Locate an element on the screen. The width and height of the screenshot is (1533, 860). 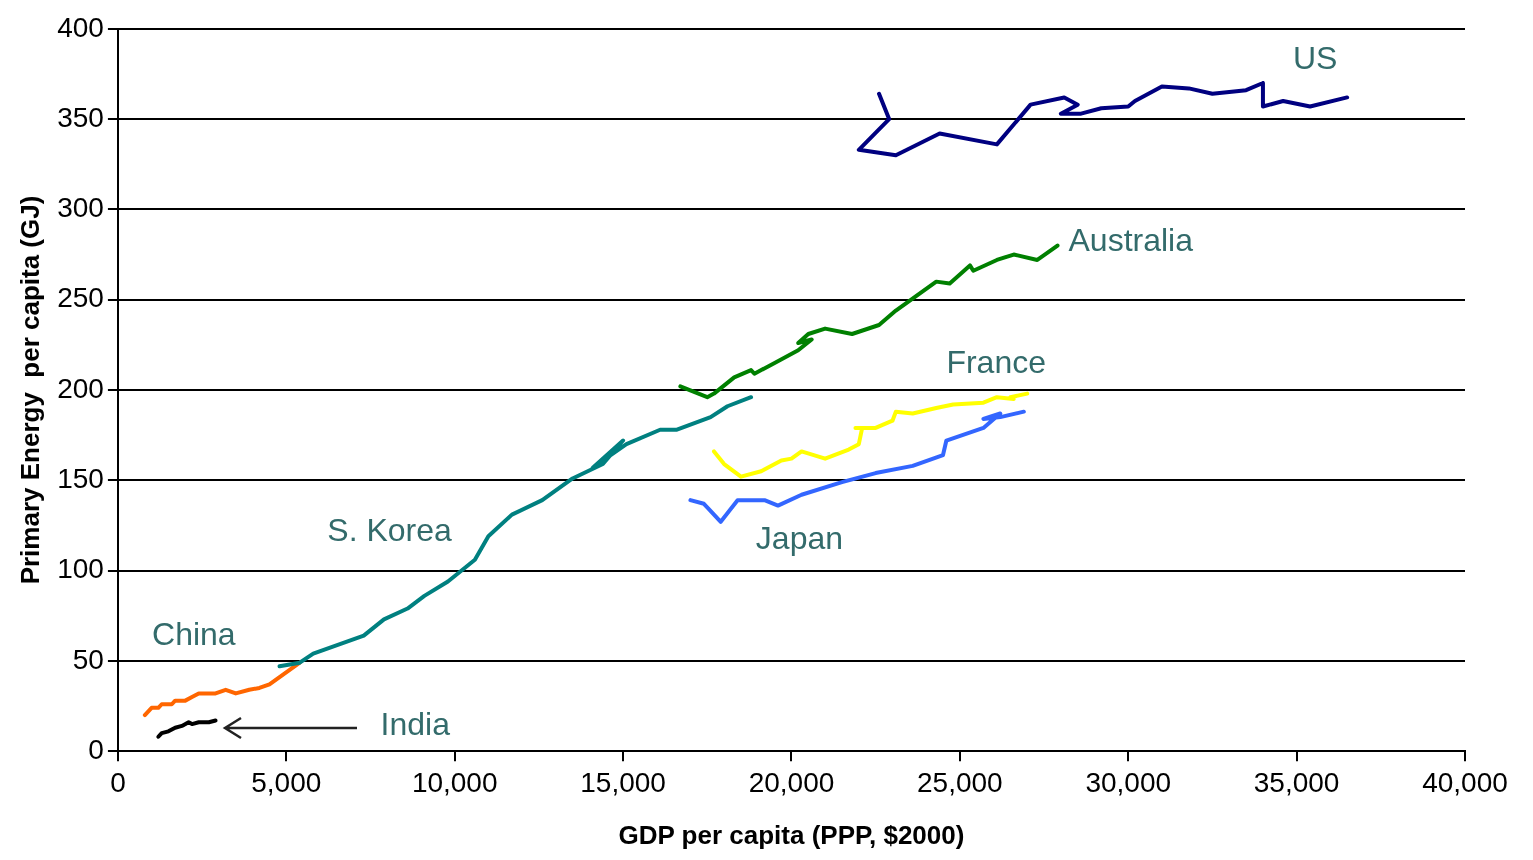
series-label: US is located at coordinates (1315, 58).